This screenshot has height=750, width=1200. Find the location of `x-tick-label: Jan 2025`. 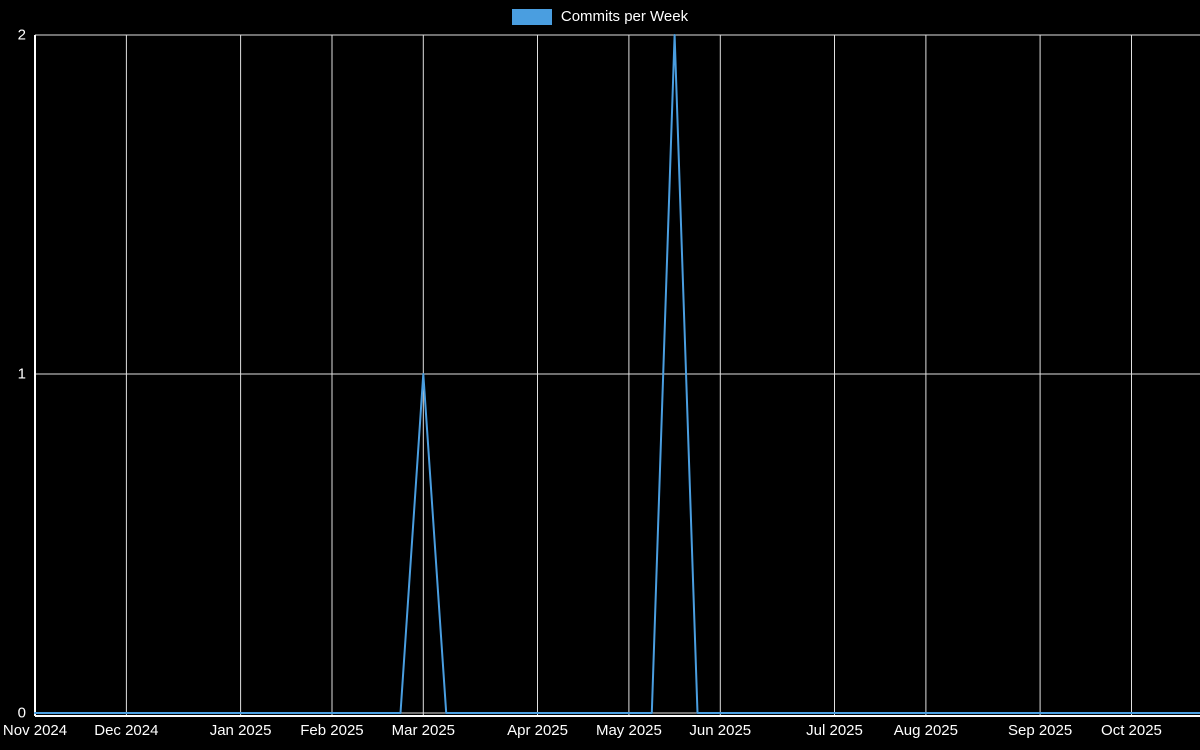

x-tick-label: Jan 2025 is located at coordinates (240, 730).